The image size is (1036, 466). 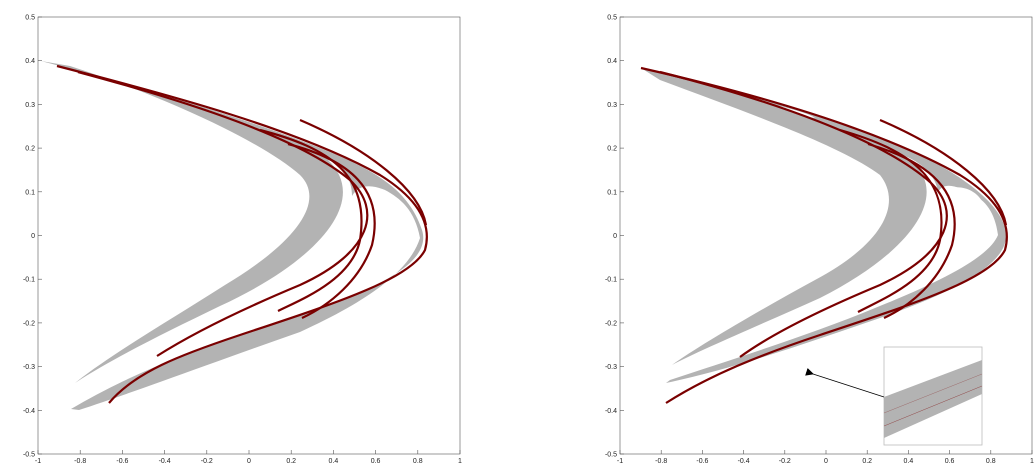 I want to click on right-white-tongue, so click(x=964, y=208).